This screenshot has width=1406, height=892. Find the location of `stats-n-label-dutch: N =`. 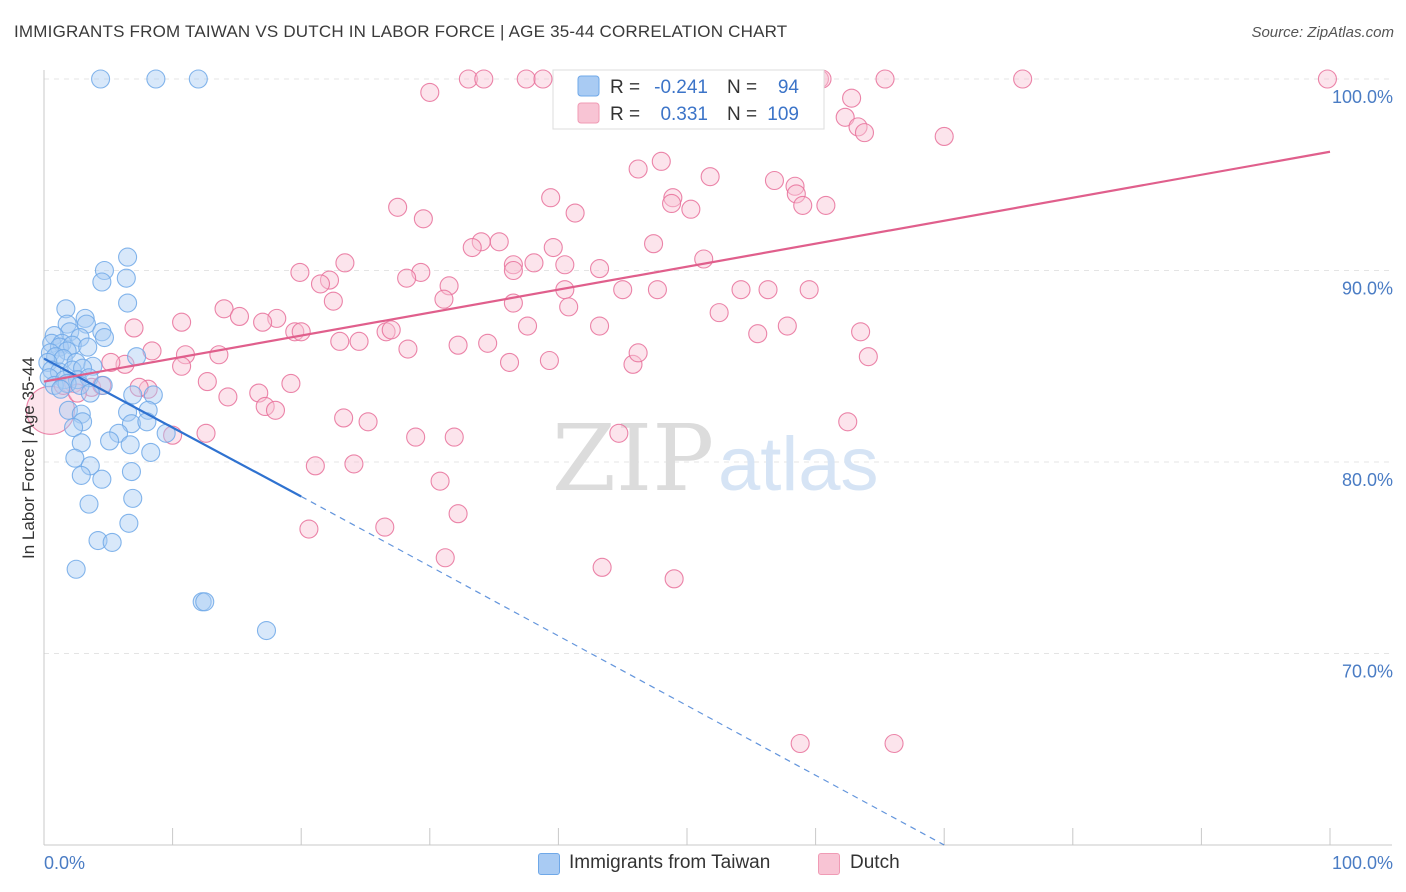

stats-n-label-dutch: N = is located at coordinates (742, 114).